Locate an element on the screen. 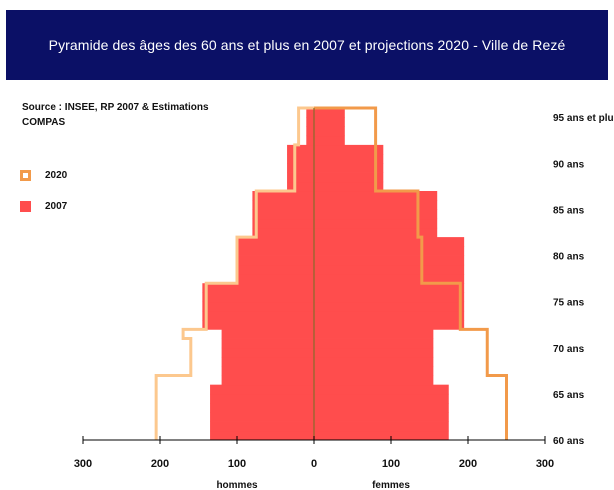 The width and height of the screenshot is (614, 490). x-tick-label-5: 200 is located at coordinates (468, 464).